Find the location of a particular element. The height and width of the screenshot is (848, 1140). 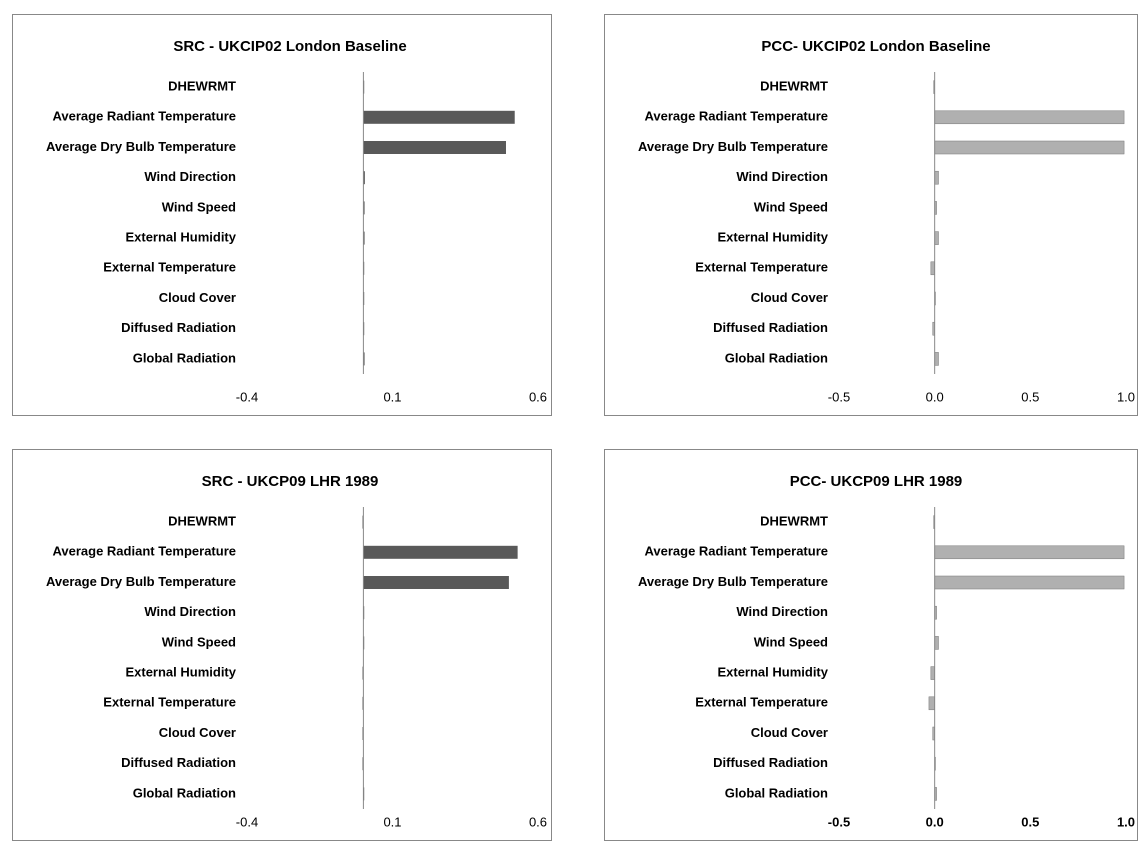

chart-title: SRC - UKCP09 LHR 1989 is located at coordinates (290, 481).